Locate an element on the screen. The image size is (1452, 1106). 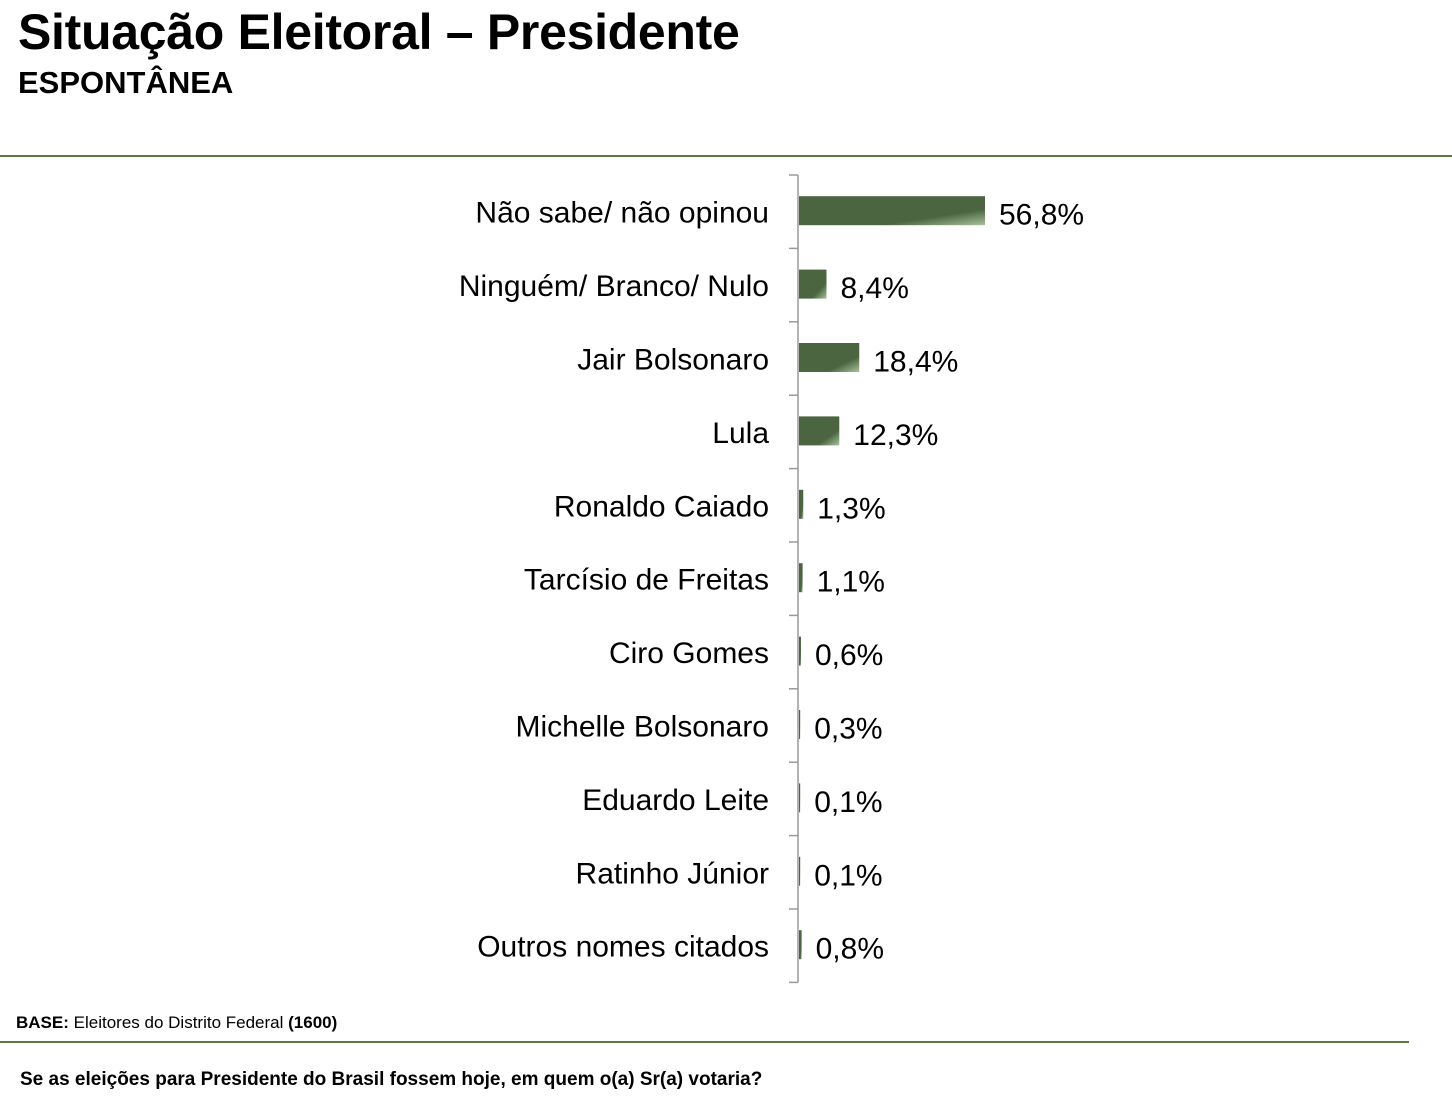
category-label: Lula is located at coordinates (740, 433).